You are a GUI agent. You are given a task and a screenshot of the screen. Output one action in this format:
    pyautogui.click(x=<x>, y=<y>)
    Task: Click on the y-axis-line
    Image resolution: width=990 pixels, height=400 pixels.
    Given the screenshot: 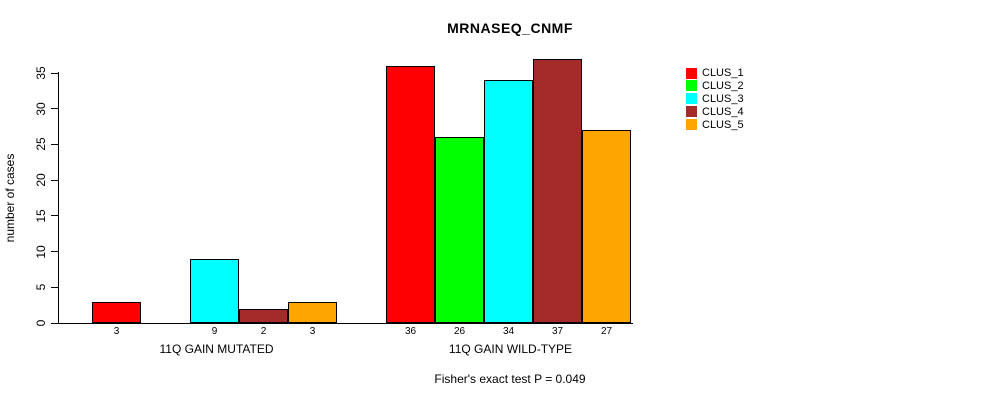 What is the action you would take?
    pyautogui.click(x=58, y=197)
    